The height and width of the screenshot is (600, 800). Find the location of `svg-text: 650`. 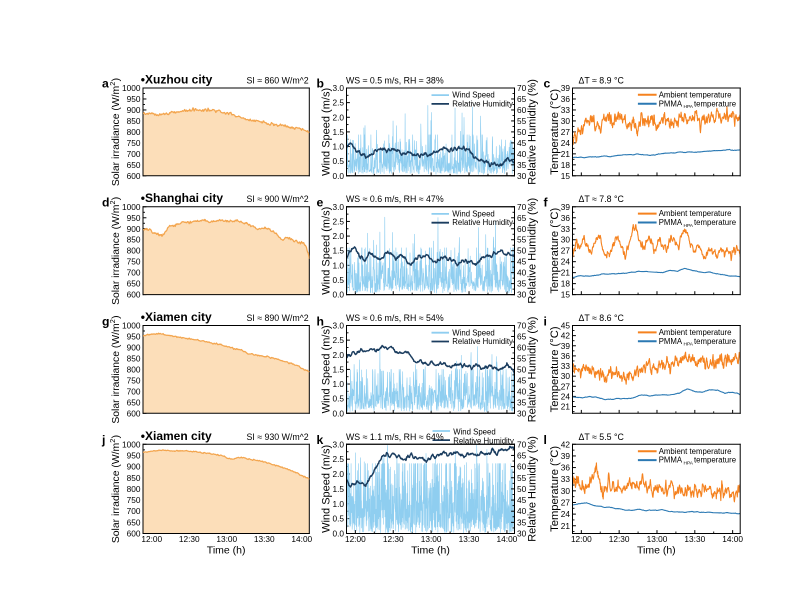

svg-text: 650 is located at coordinates (134, 165).